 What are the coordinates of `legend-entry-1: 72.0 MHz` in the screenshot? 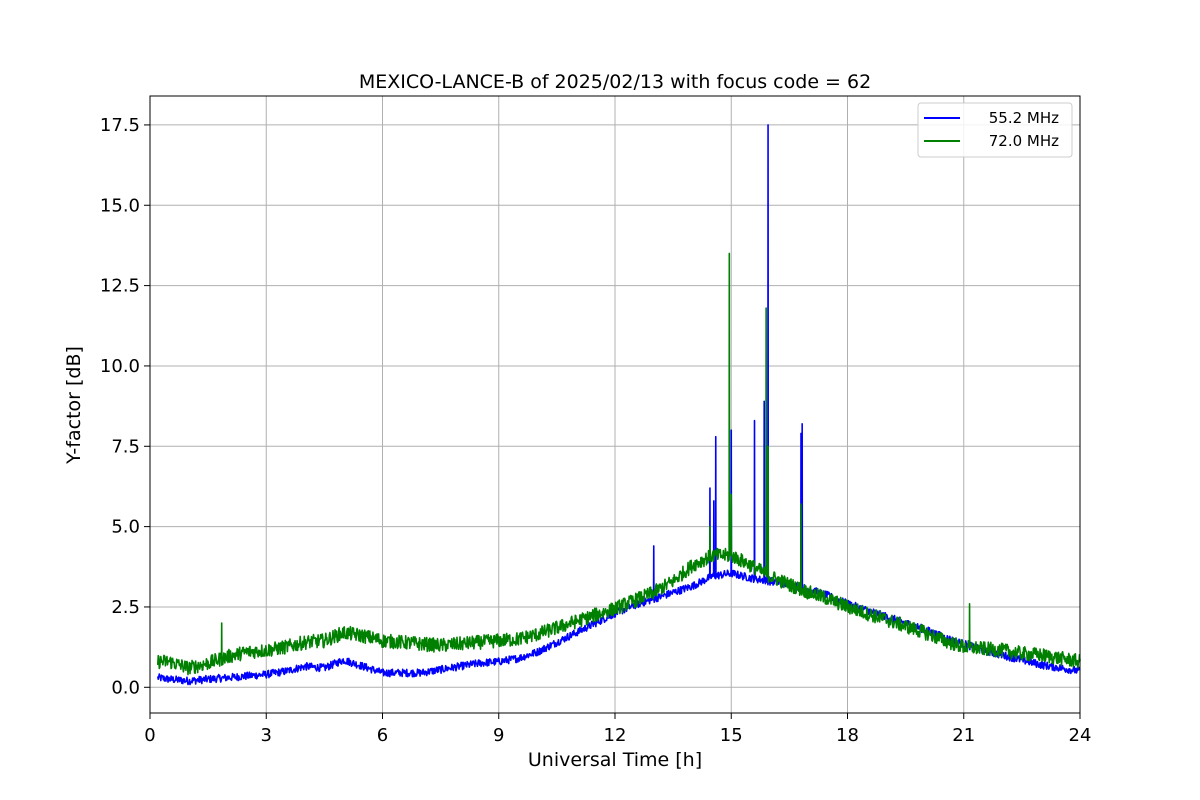 It's located at (1024, 141).